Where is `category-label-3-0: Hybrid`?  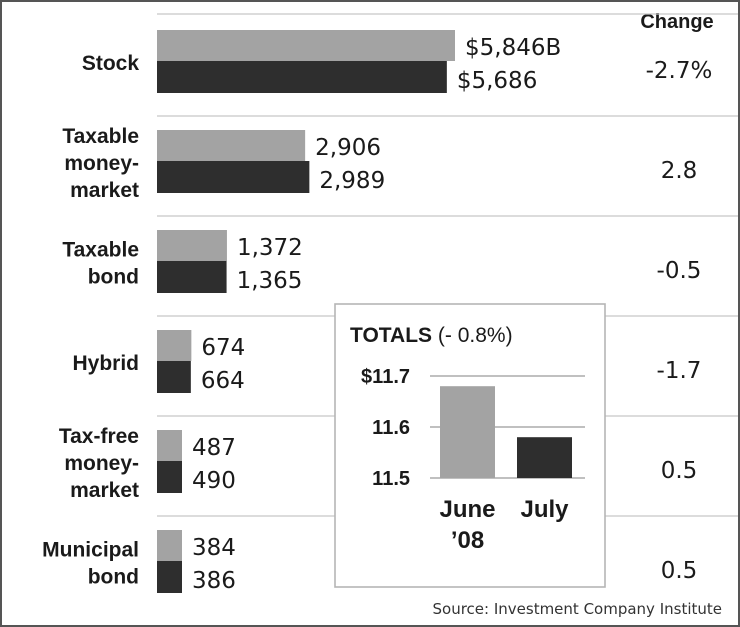
category-label-3-0: Hybrid is located at coordinates (105, 363).